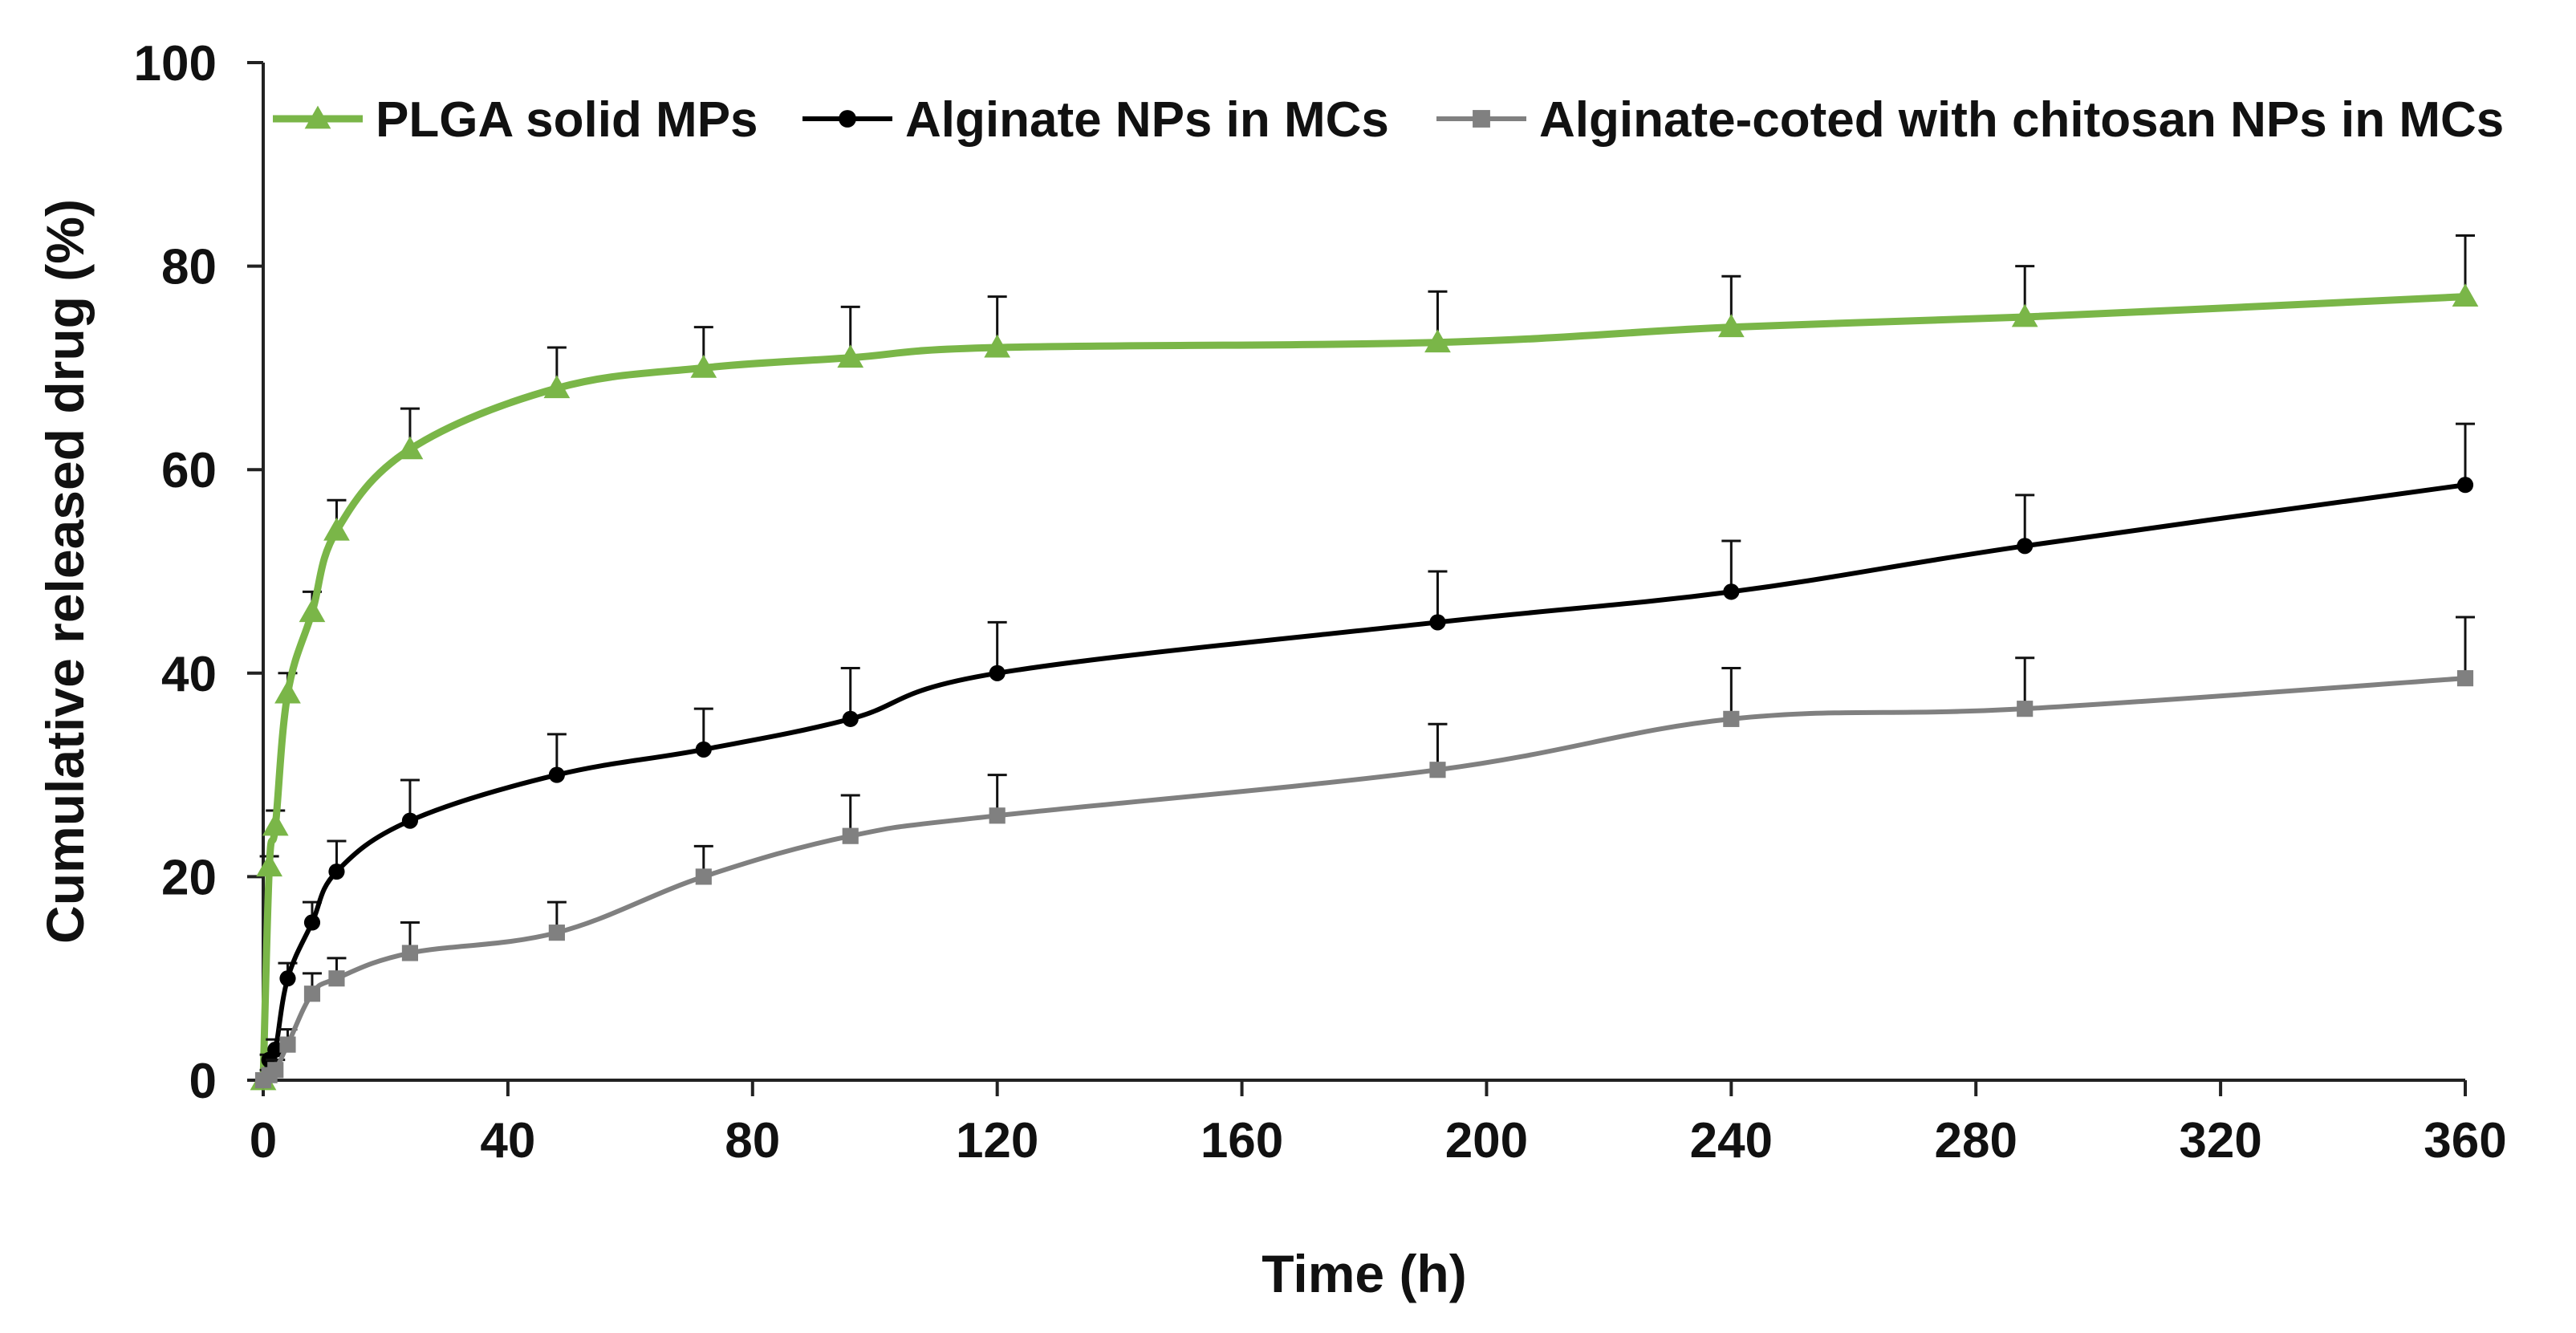  What do you see at coordinates (2220, 1141) in the screenshot?
I see `x-tick-label-320: 320` at bounding box center [2220, 1141].